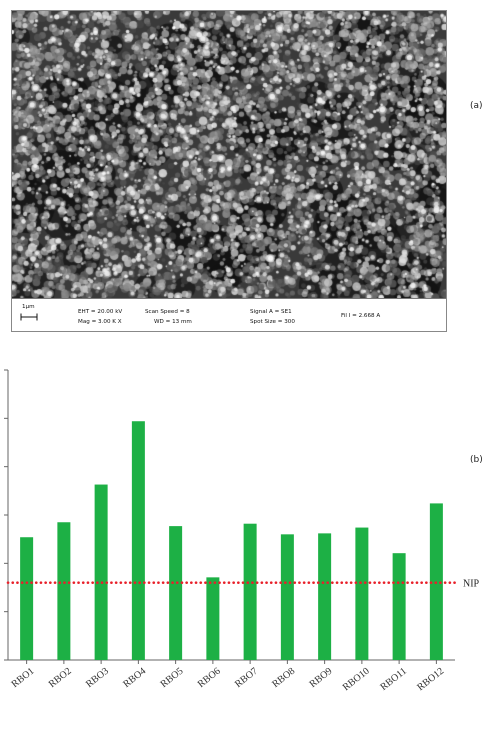  Describe the element at coordinates (60, 678) in the screenshot. I see `x-tick-label-rbo2: RBO2` at that location.